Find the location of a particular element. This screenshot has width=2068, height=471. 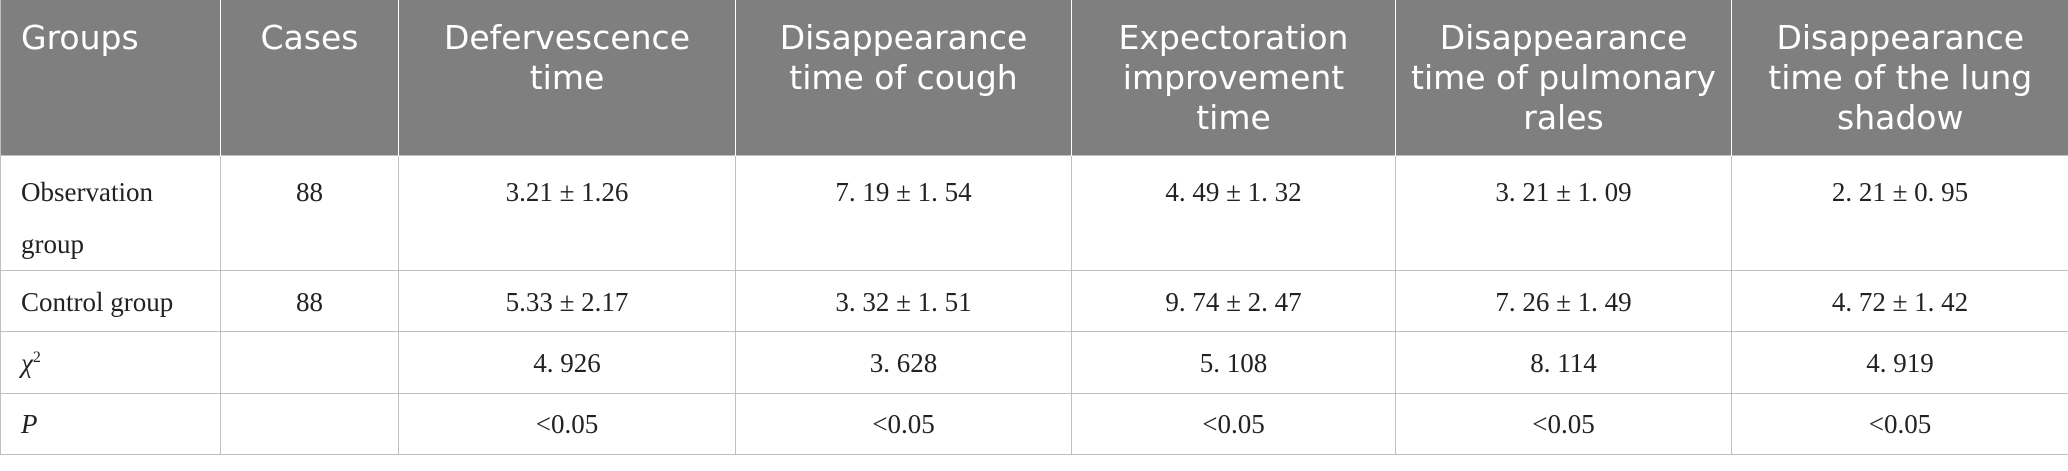

cell-lung-shadow: 4. 72 ± 1. 42 is located at coordinates (1899, 300).